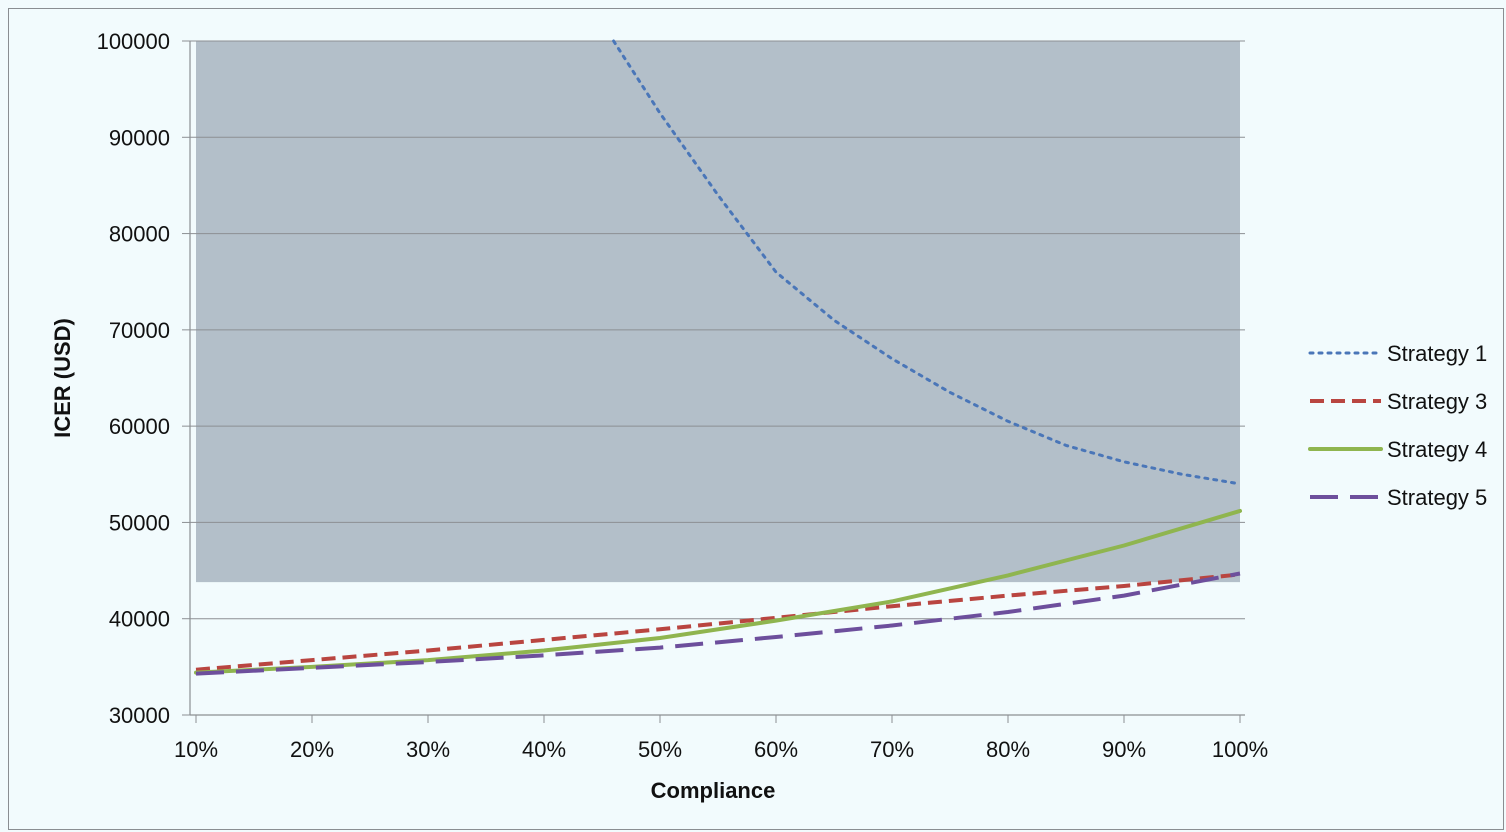 The width and height of the screenshot is (1506, 832). I want to click on x-tick-label: 60%, so click(776, 749).